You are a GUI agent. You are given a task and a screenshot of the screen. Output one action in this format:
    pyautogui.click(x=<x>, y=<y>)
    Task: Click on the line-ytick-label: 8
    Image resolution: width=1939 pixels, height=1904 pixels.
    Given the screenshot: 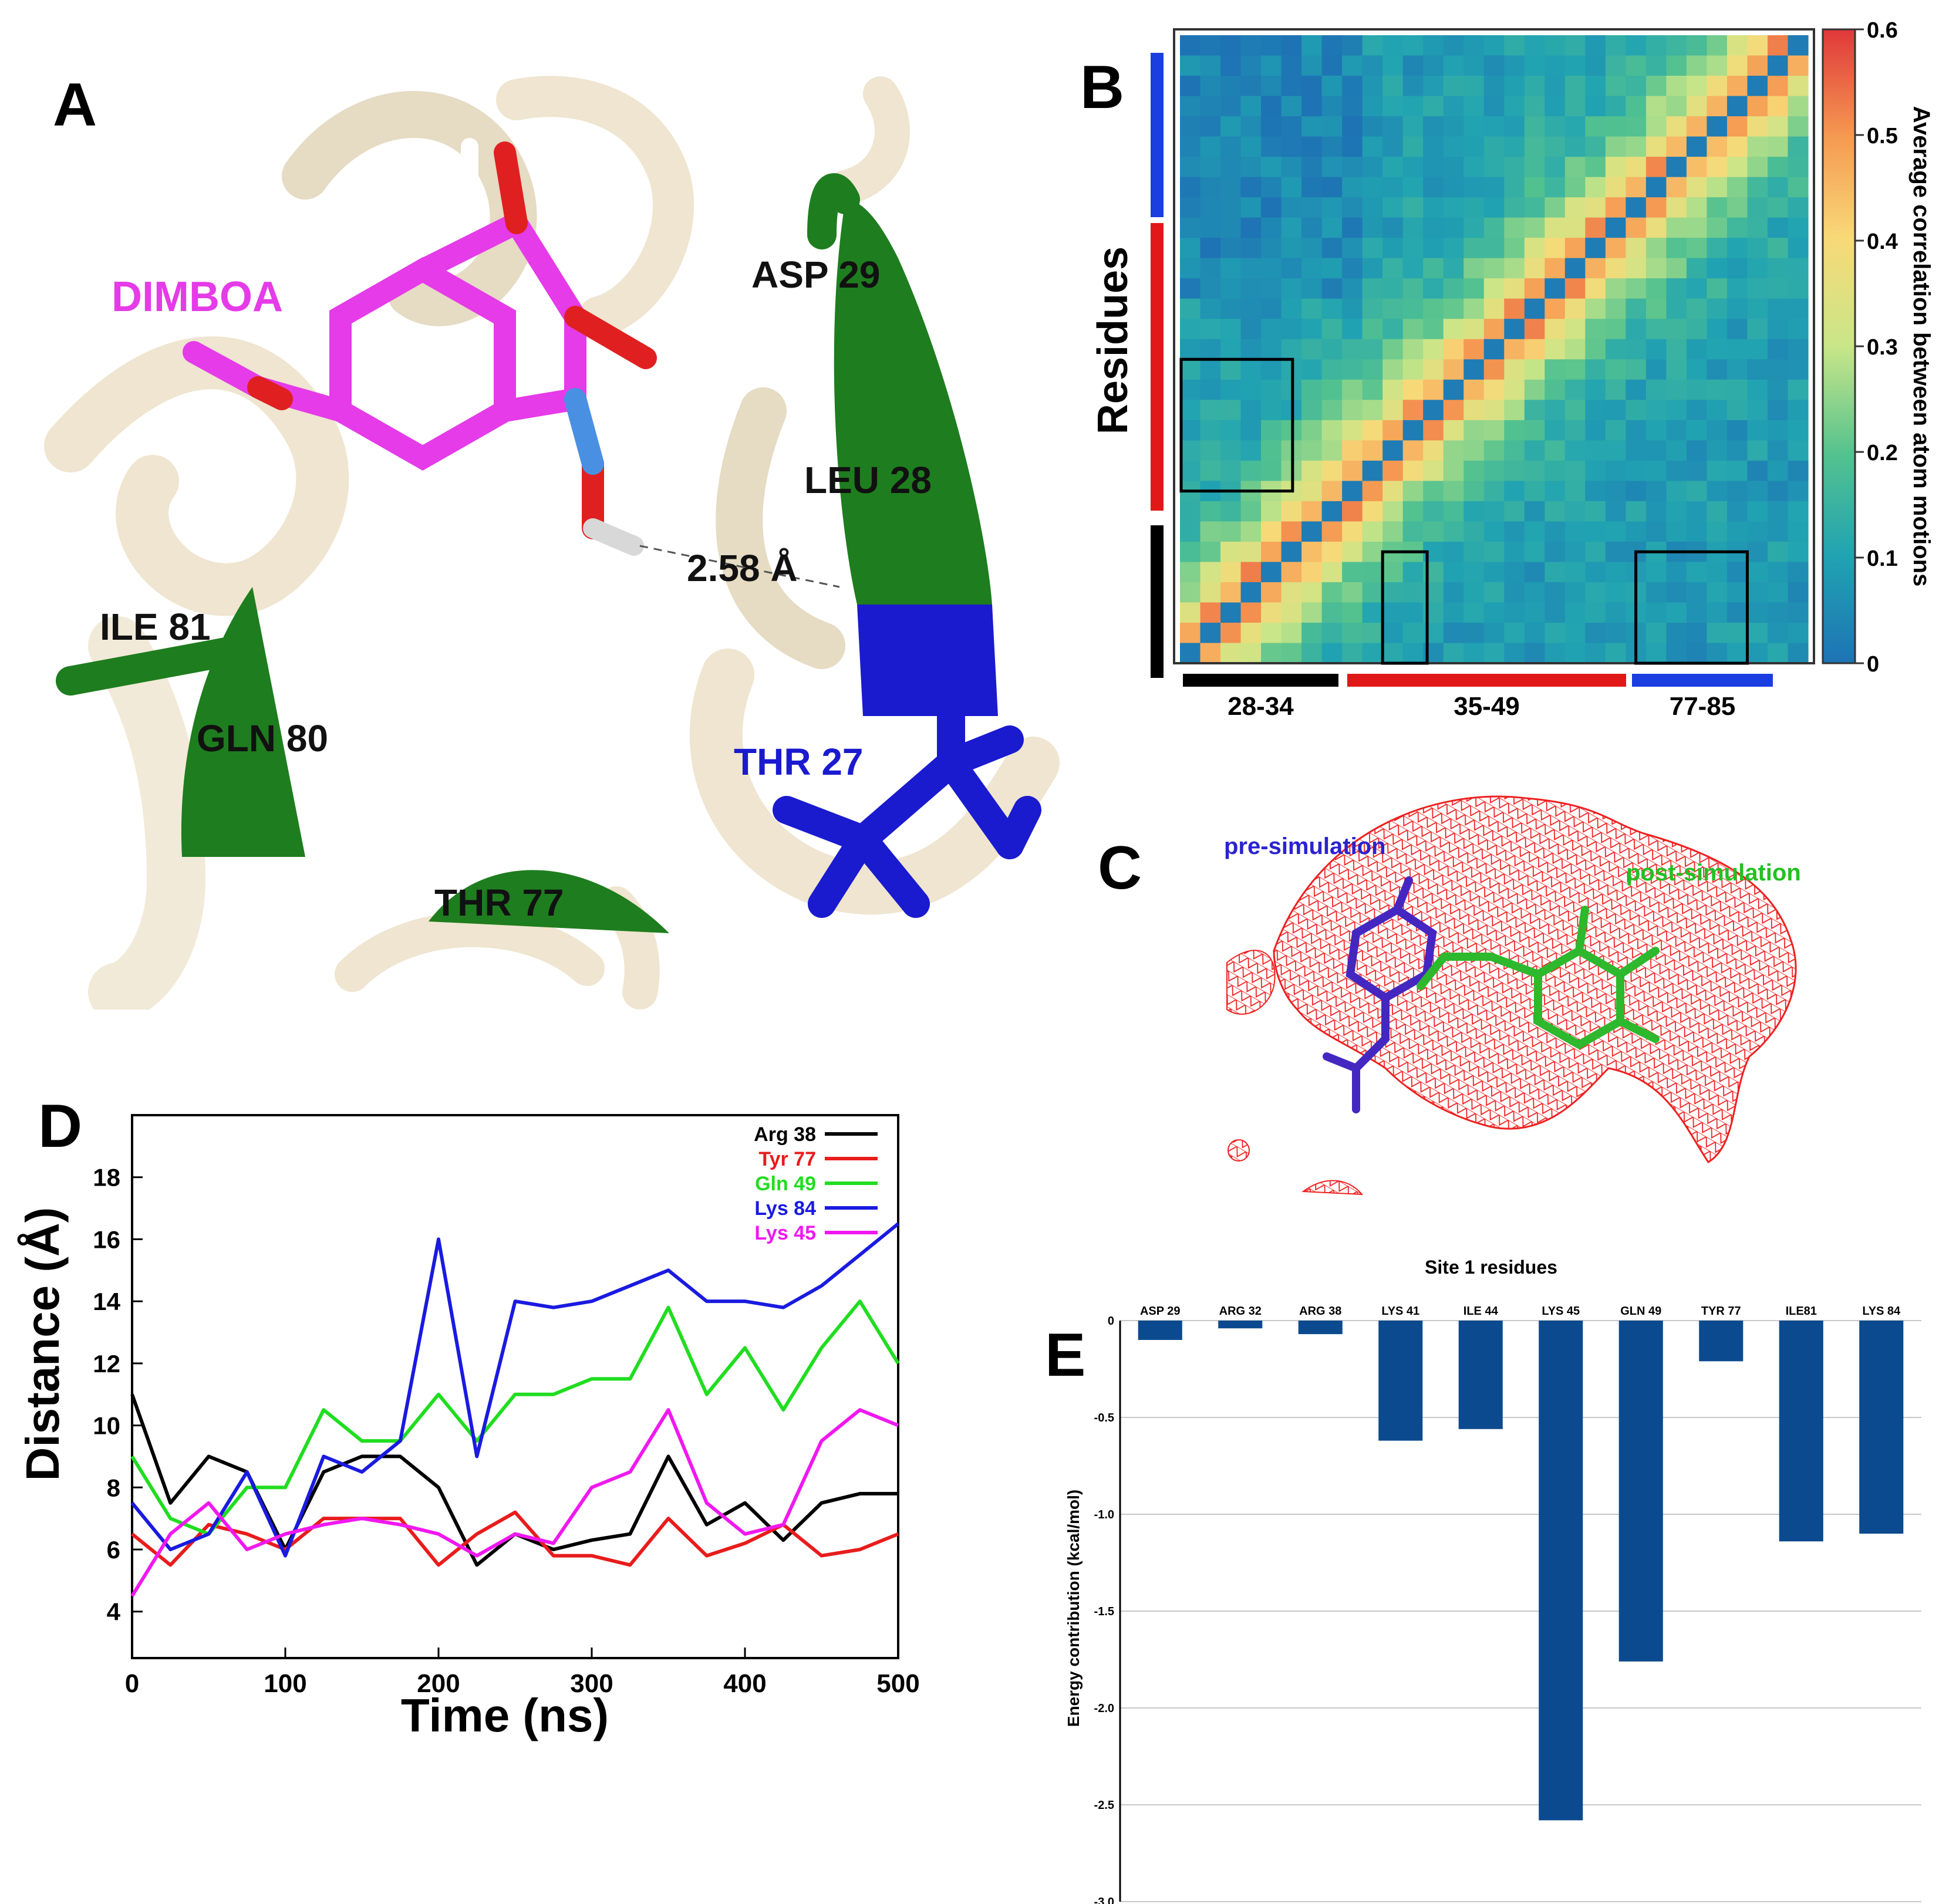 What is the action you would take?
    pyautogui.click(x=113, y=1487)
    